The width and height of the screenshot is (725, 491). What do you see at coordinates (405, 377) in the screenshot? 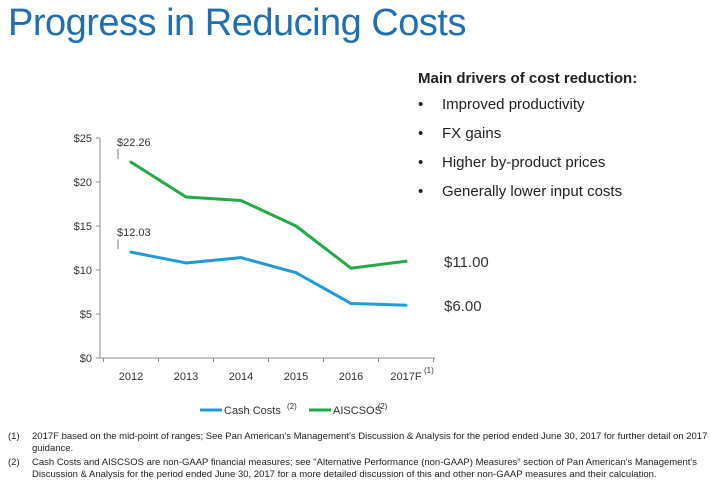
I see `x-tick-label: 2017F` at bounding box center [405, 377].